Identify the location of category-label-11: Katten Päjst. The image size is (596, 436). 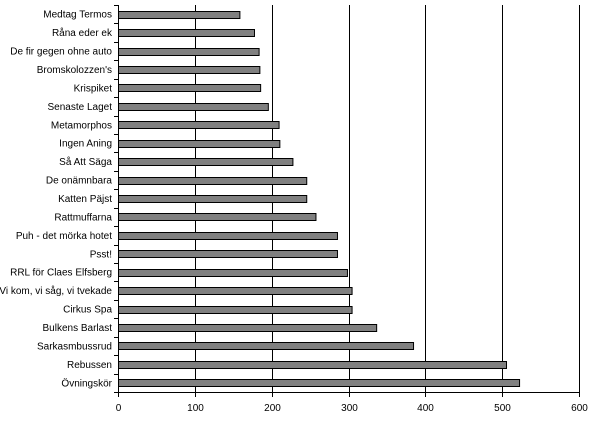
(85, 199).